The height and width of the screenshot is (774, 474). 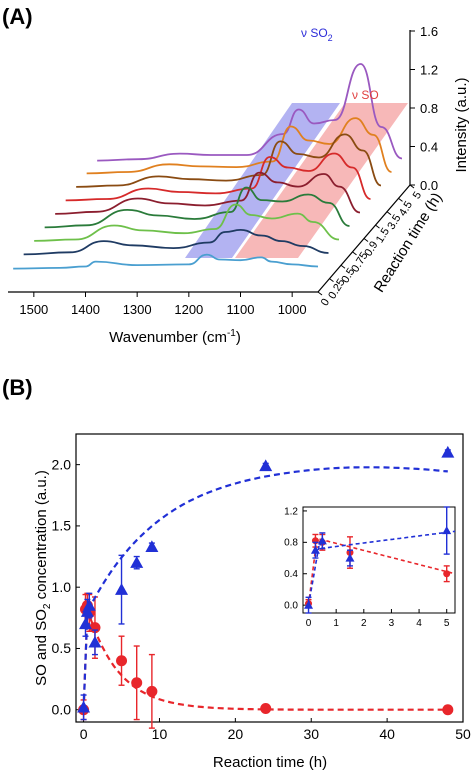 What do you see at coordinates (406, 208) in the screenshot?
I see `time-tick-label: 4.5` at bounding box center [406, 208].